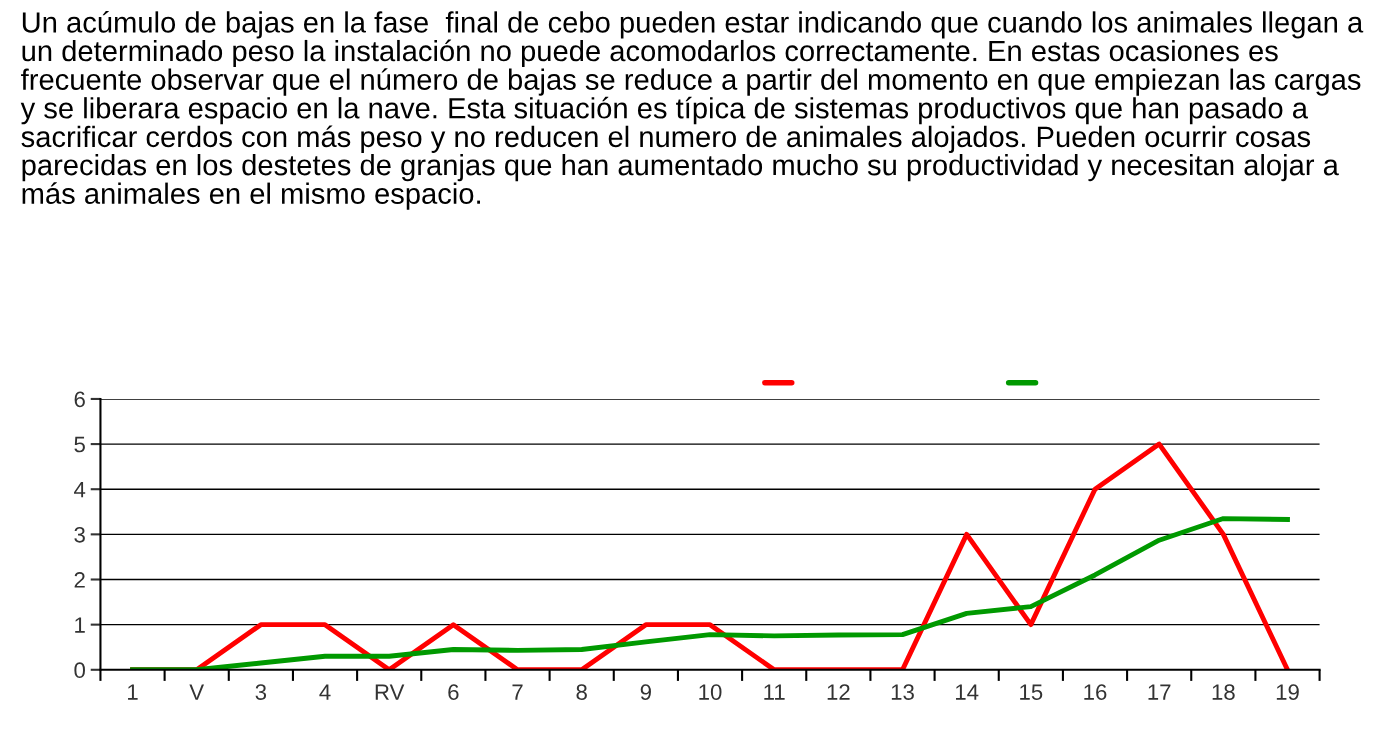 This screenshot has width=1376, height=732. I want to click on x-tick-label: 6, so click(453, 692).